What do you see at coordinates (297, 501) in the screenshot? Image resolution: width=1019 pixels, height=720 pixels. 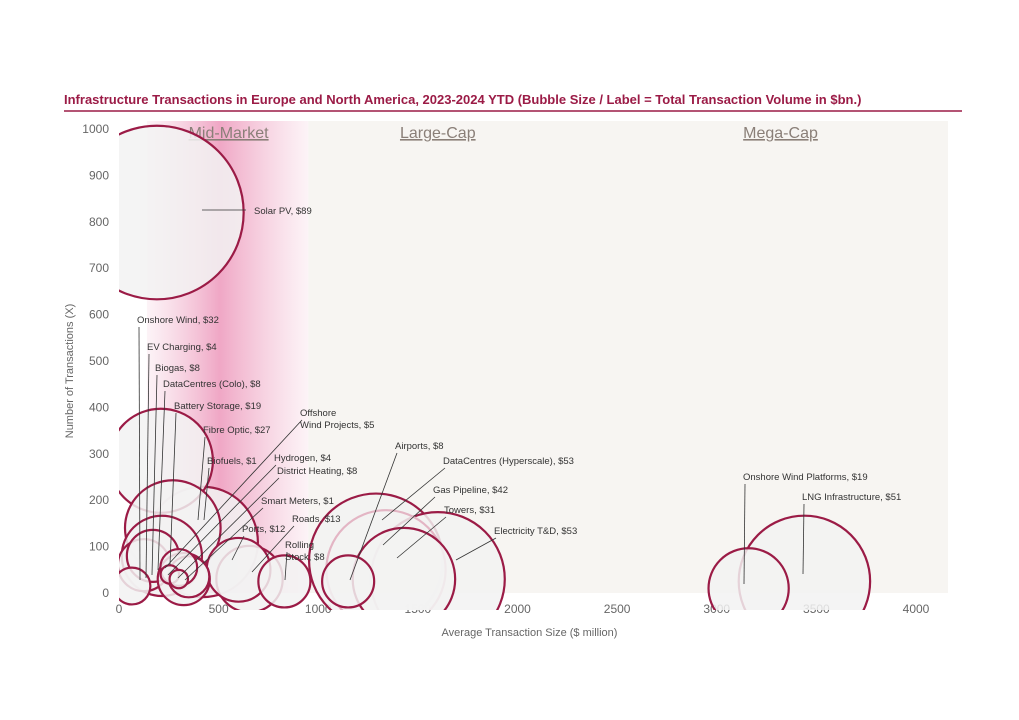 I see `bubble-label: Smart Meters, $1` at bounding box center [297, 501].